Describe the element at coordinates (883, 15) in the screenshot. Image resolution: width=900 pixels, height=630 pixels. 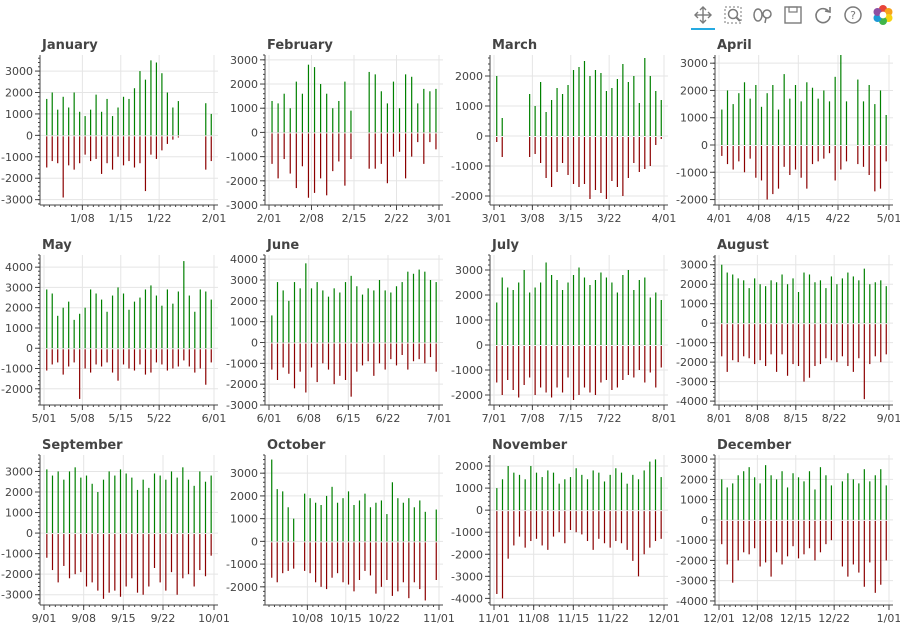
I see `bokeh-logo-button` at that location.